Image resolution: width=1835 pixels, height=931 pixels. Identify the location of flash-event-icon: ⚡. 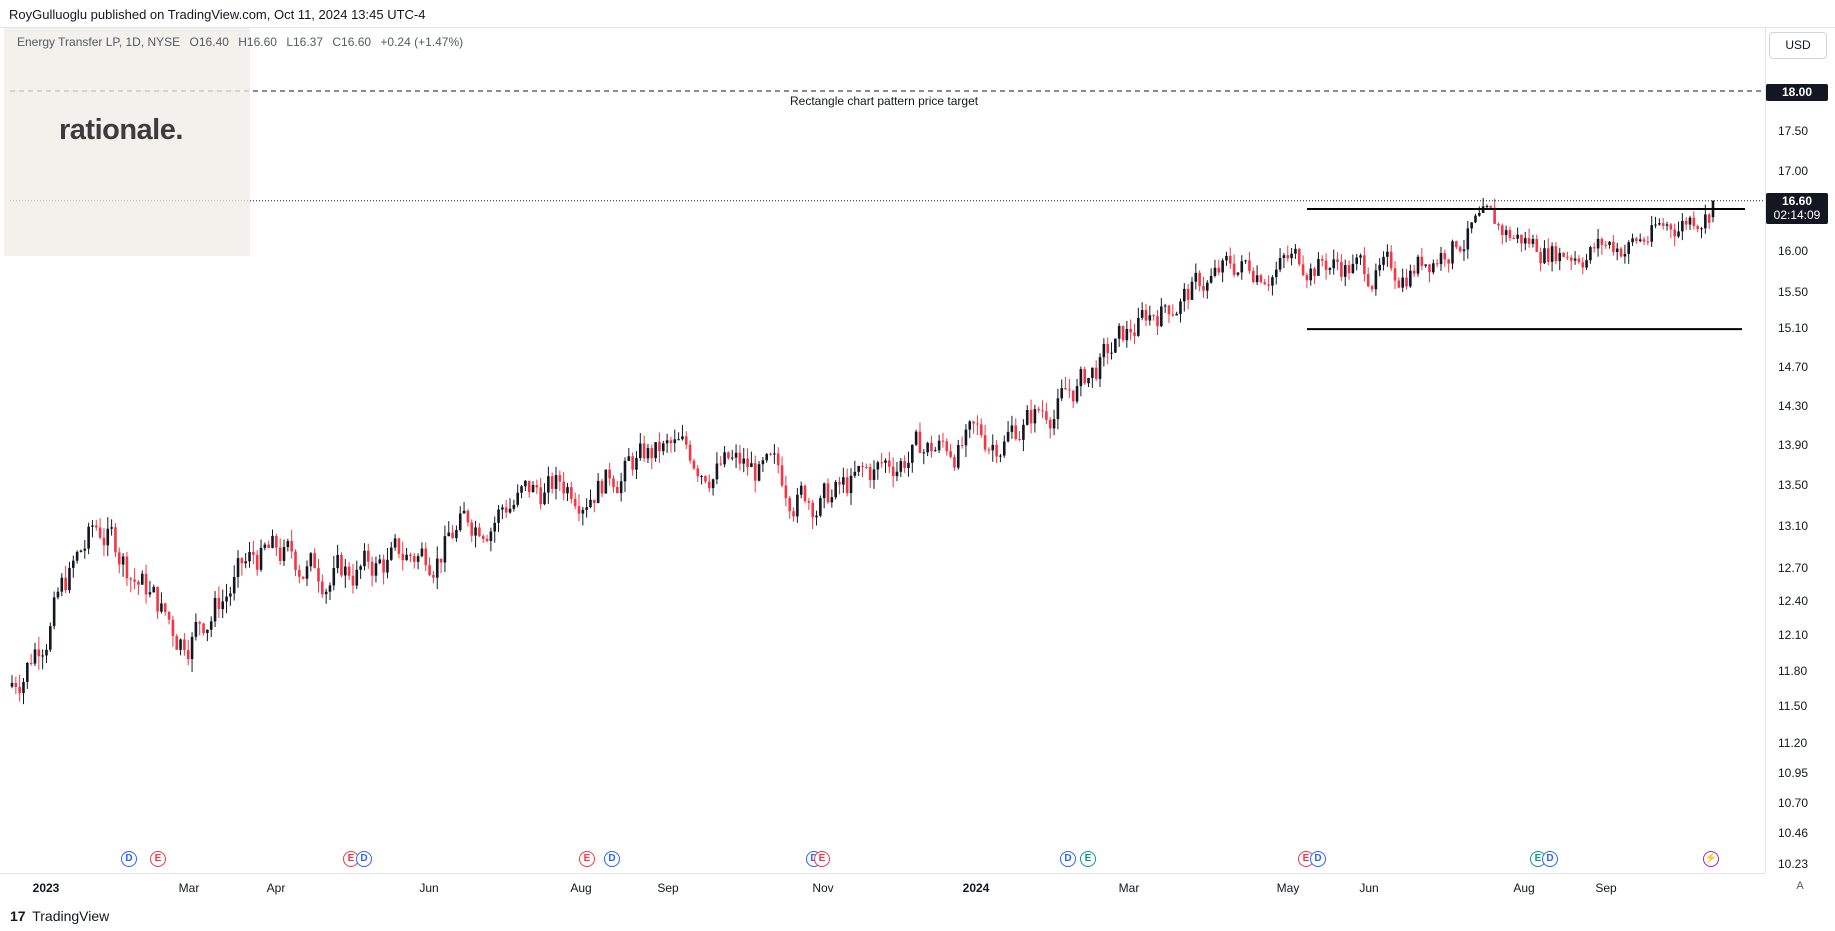
(1711, 859).